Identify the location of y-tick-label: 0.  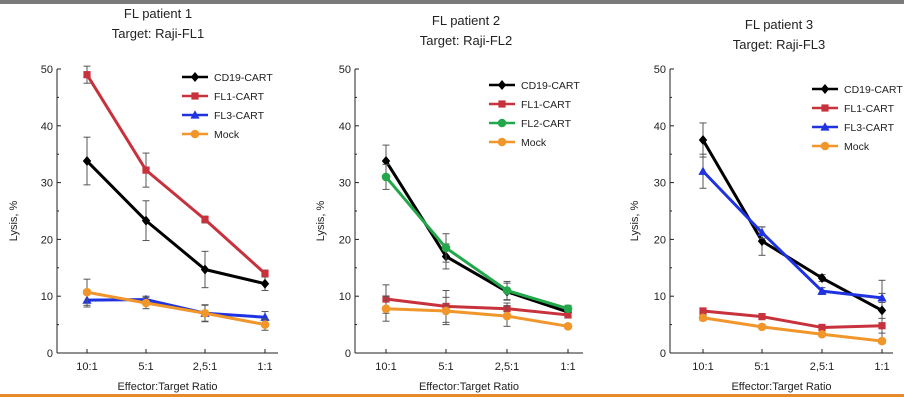
(348, 354).